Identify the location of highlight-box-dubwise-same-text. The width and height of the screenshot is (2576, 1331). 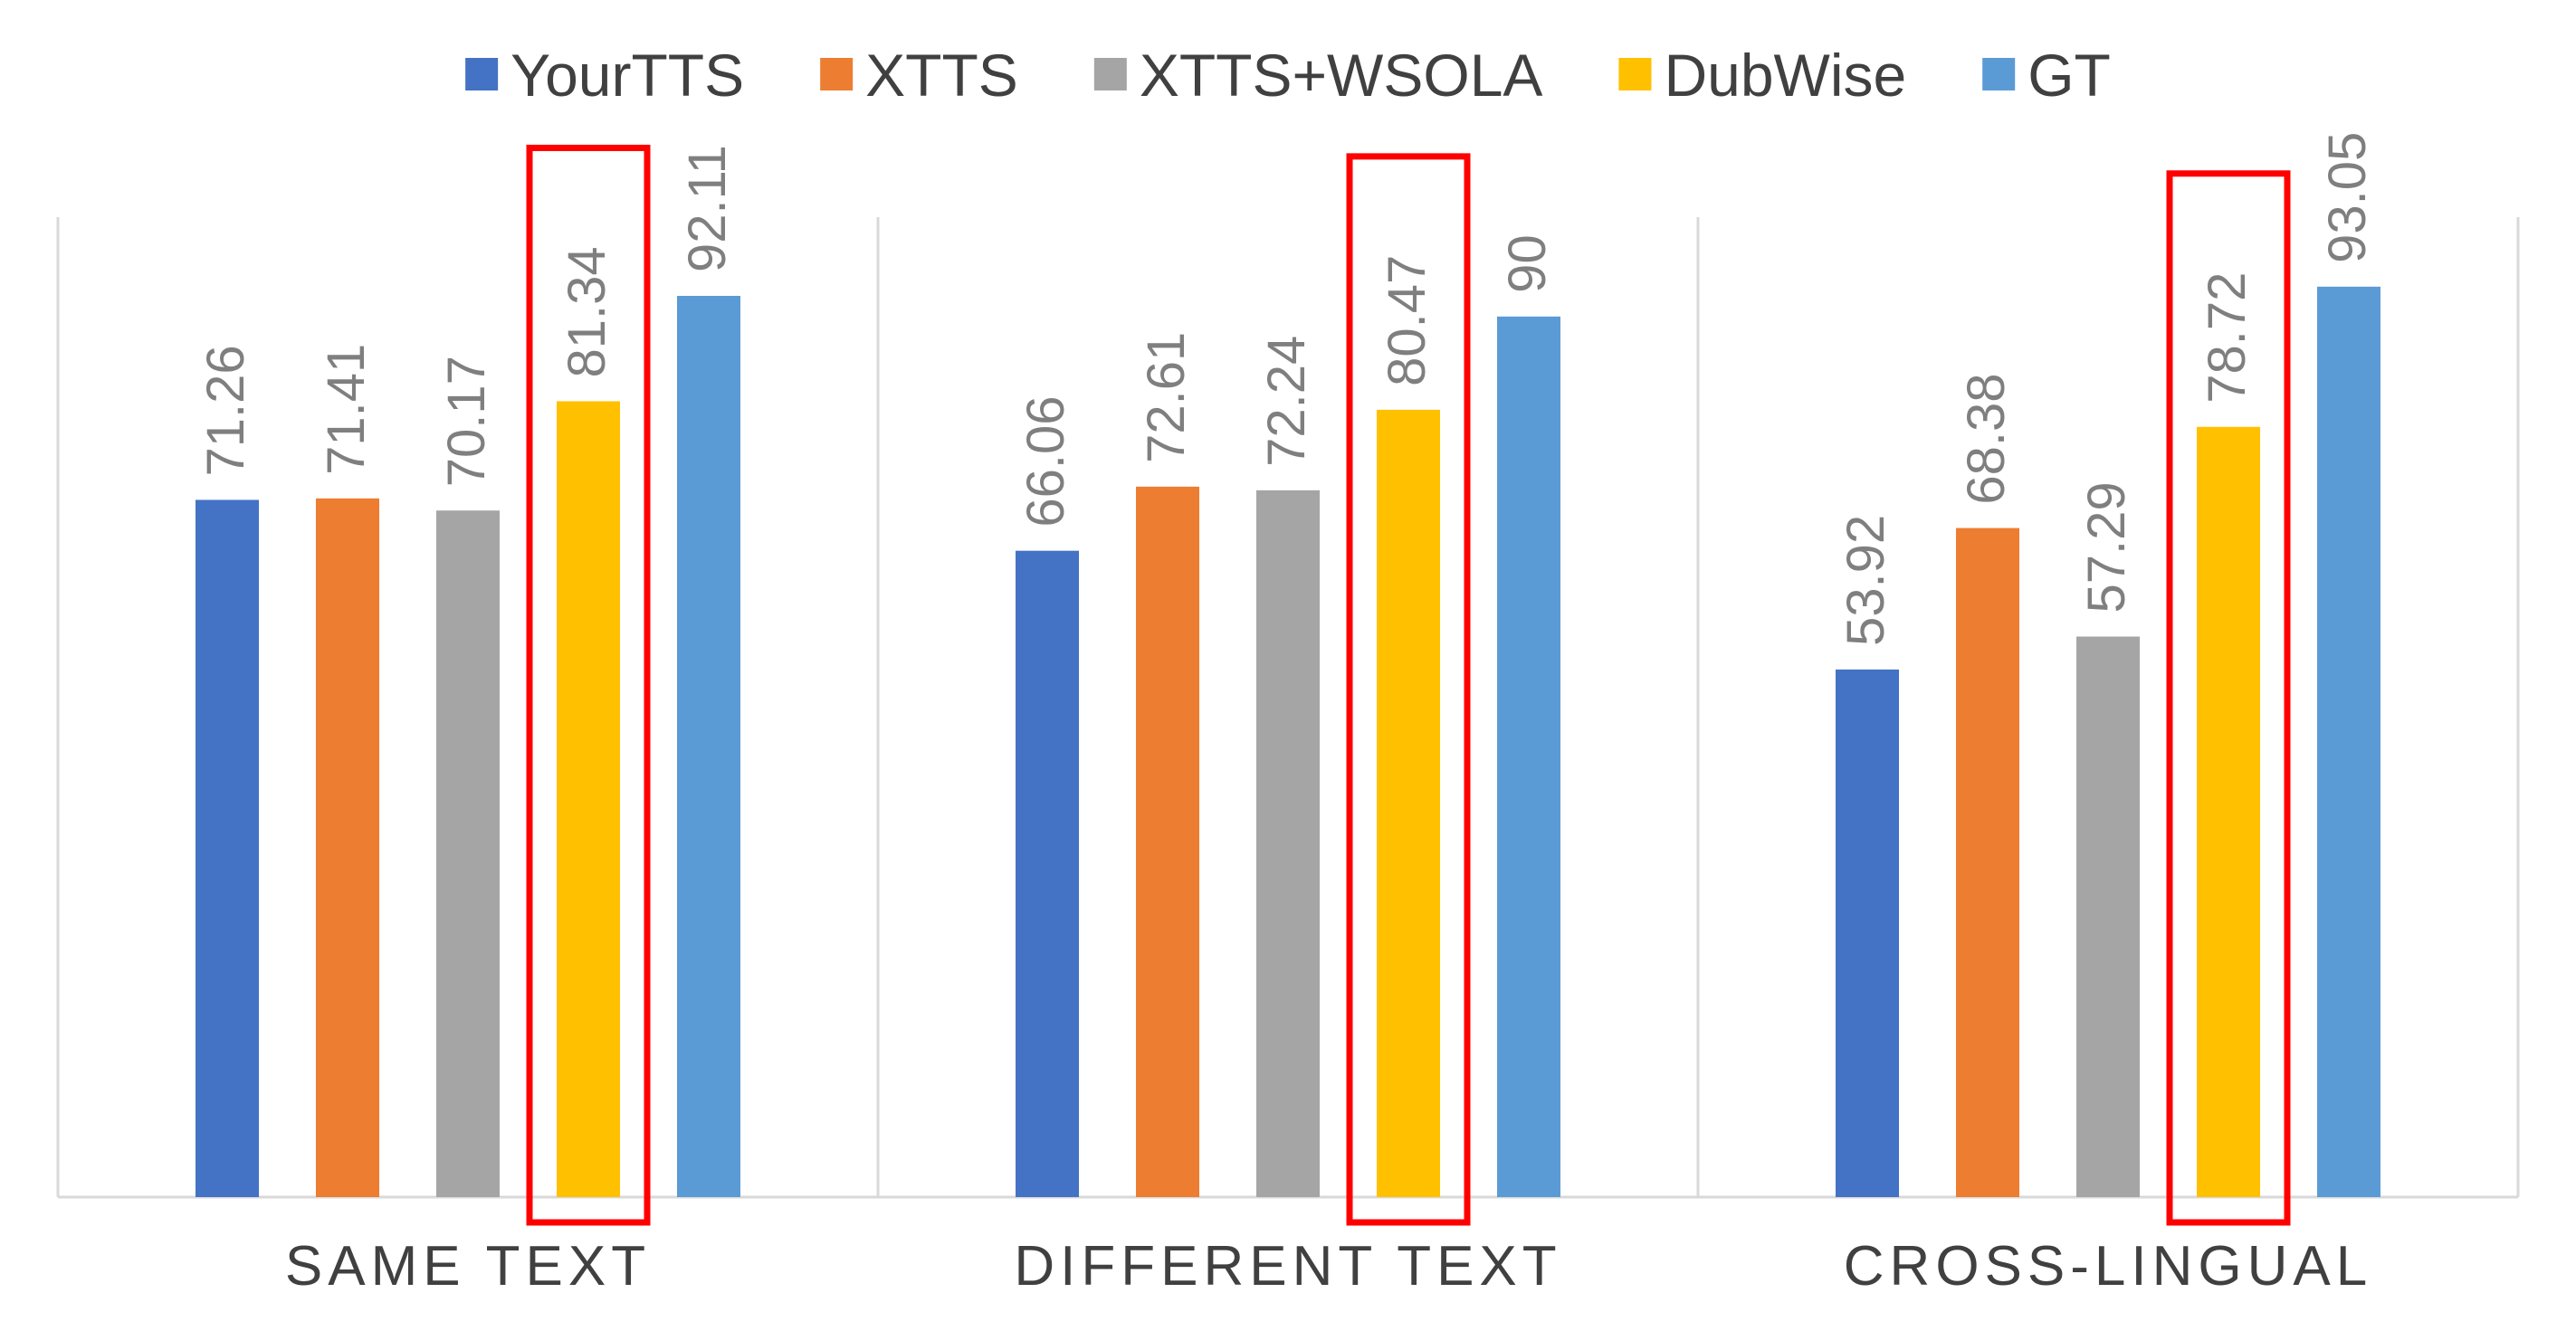
(589, 685).